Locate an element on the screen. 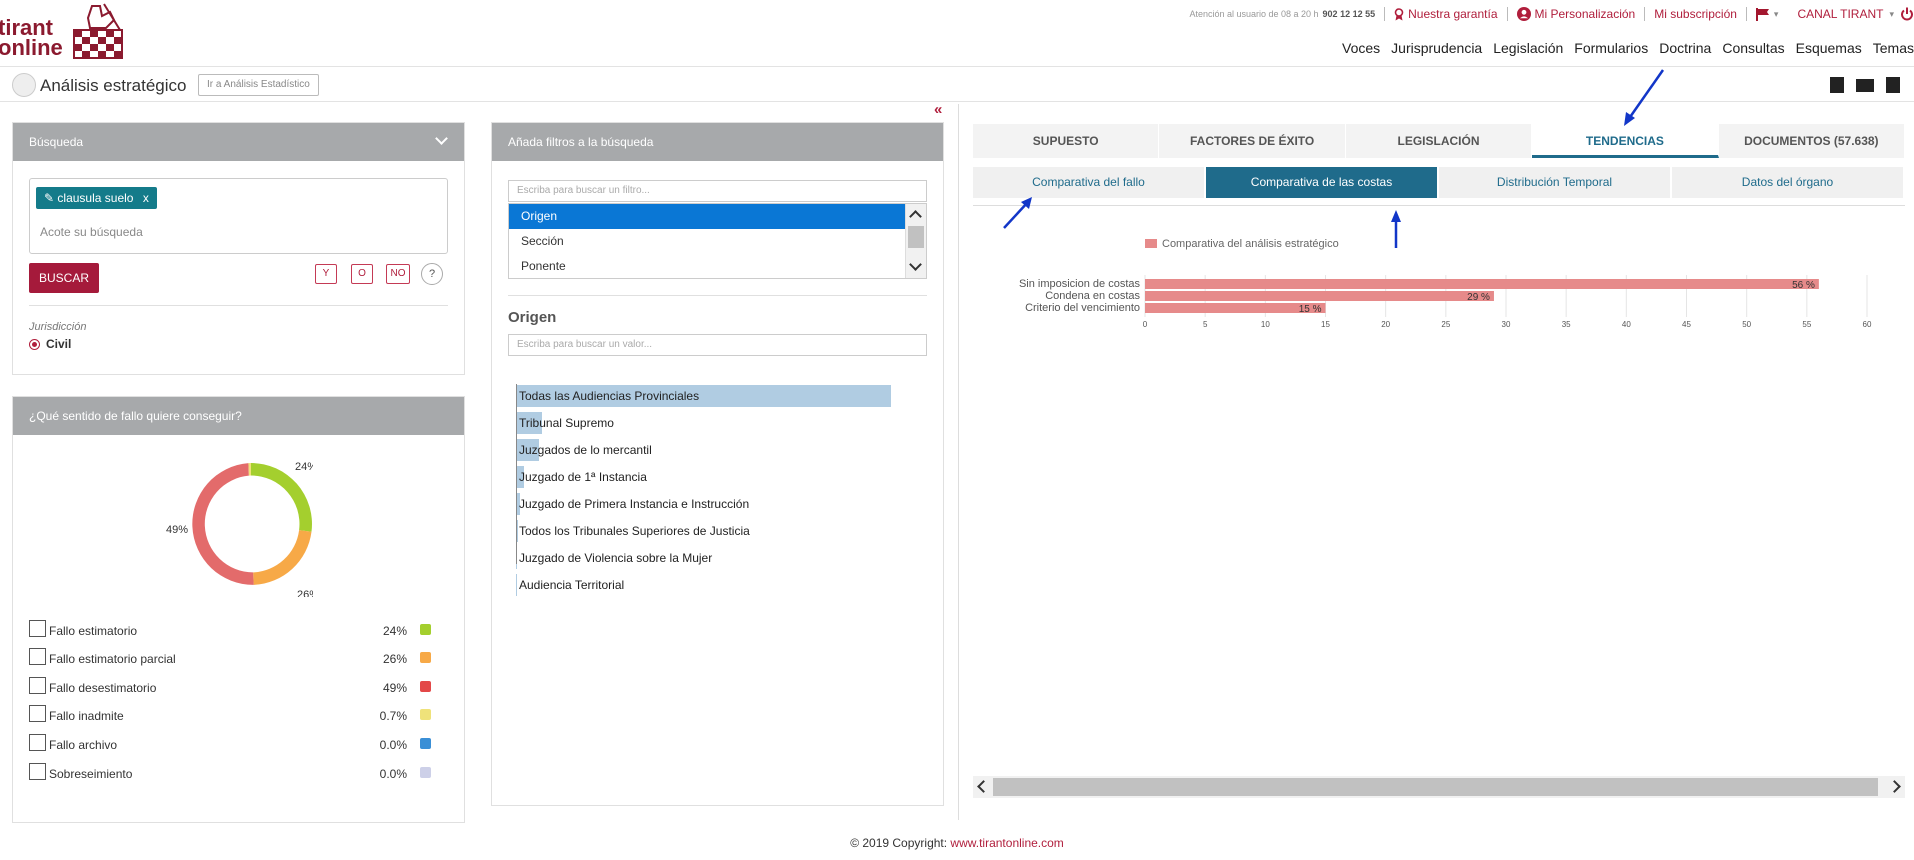  power-icon is located at coordinates (1907, 14).